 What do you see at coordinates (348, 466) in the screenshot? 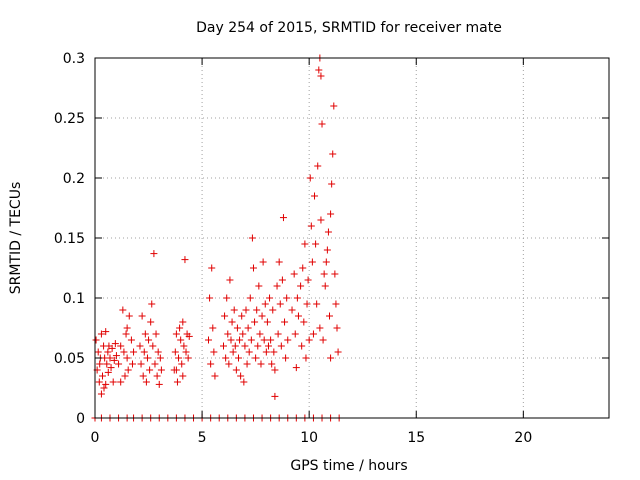
I see `x-axis-label: GPS time / hours` at bounding box center [348, 466].